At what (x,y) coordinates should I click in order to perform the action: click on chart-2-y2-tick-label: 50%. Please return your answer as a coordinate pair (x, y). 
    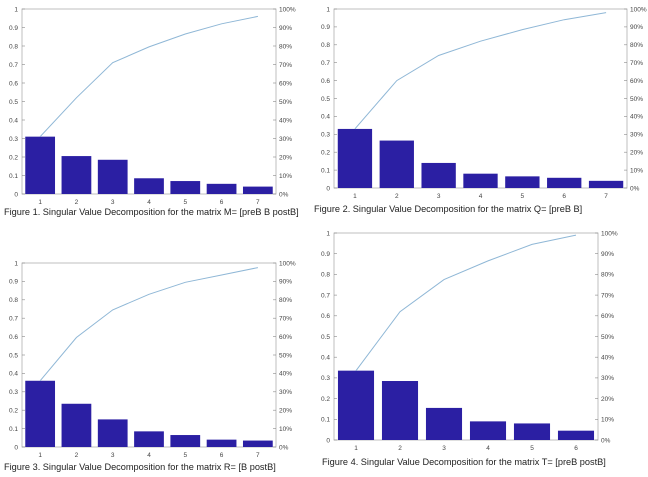
    Looking at the image, I should click on (636, 99).